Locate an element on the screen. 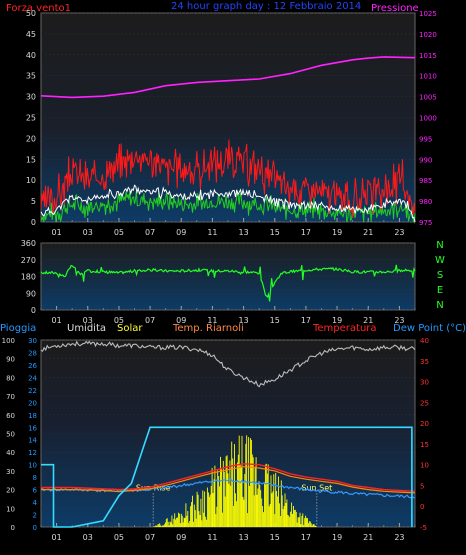  y-temp-tick-label: 10 is located at coordinates (424, 466).